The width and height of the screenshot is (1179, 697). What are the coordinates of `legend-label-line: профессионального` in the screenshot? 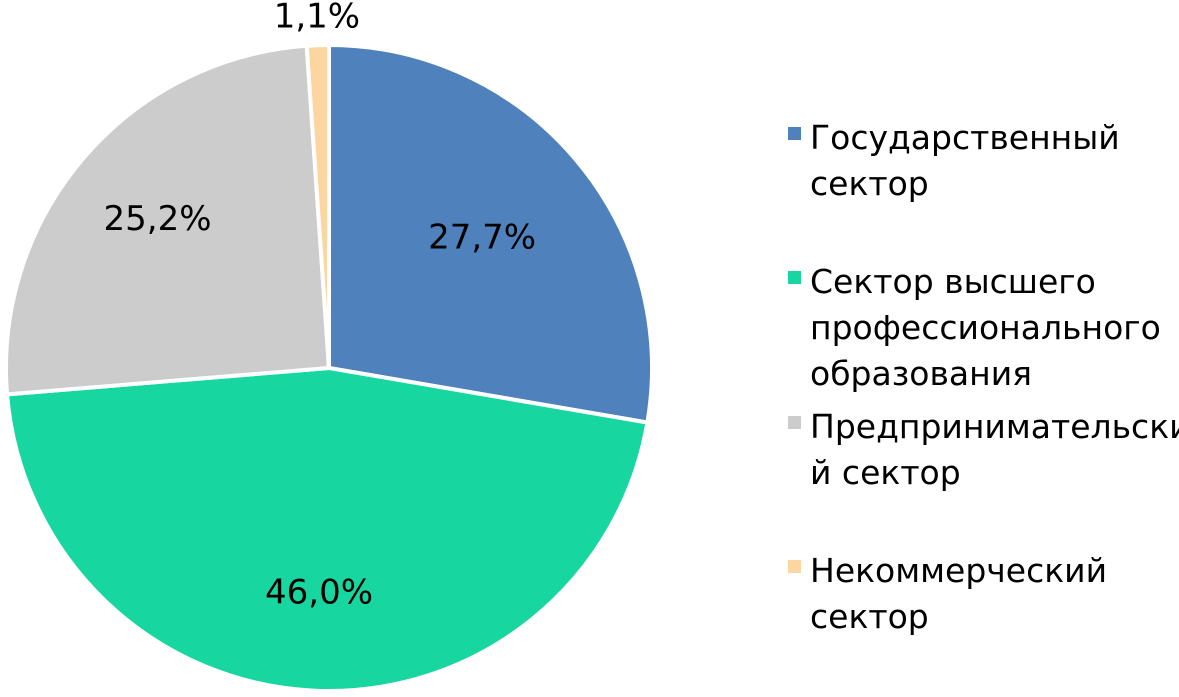 It's located at (985, 327).